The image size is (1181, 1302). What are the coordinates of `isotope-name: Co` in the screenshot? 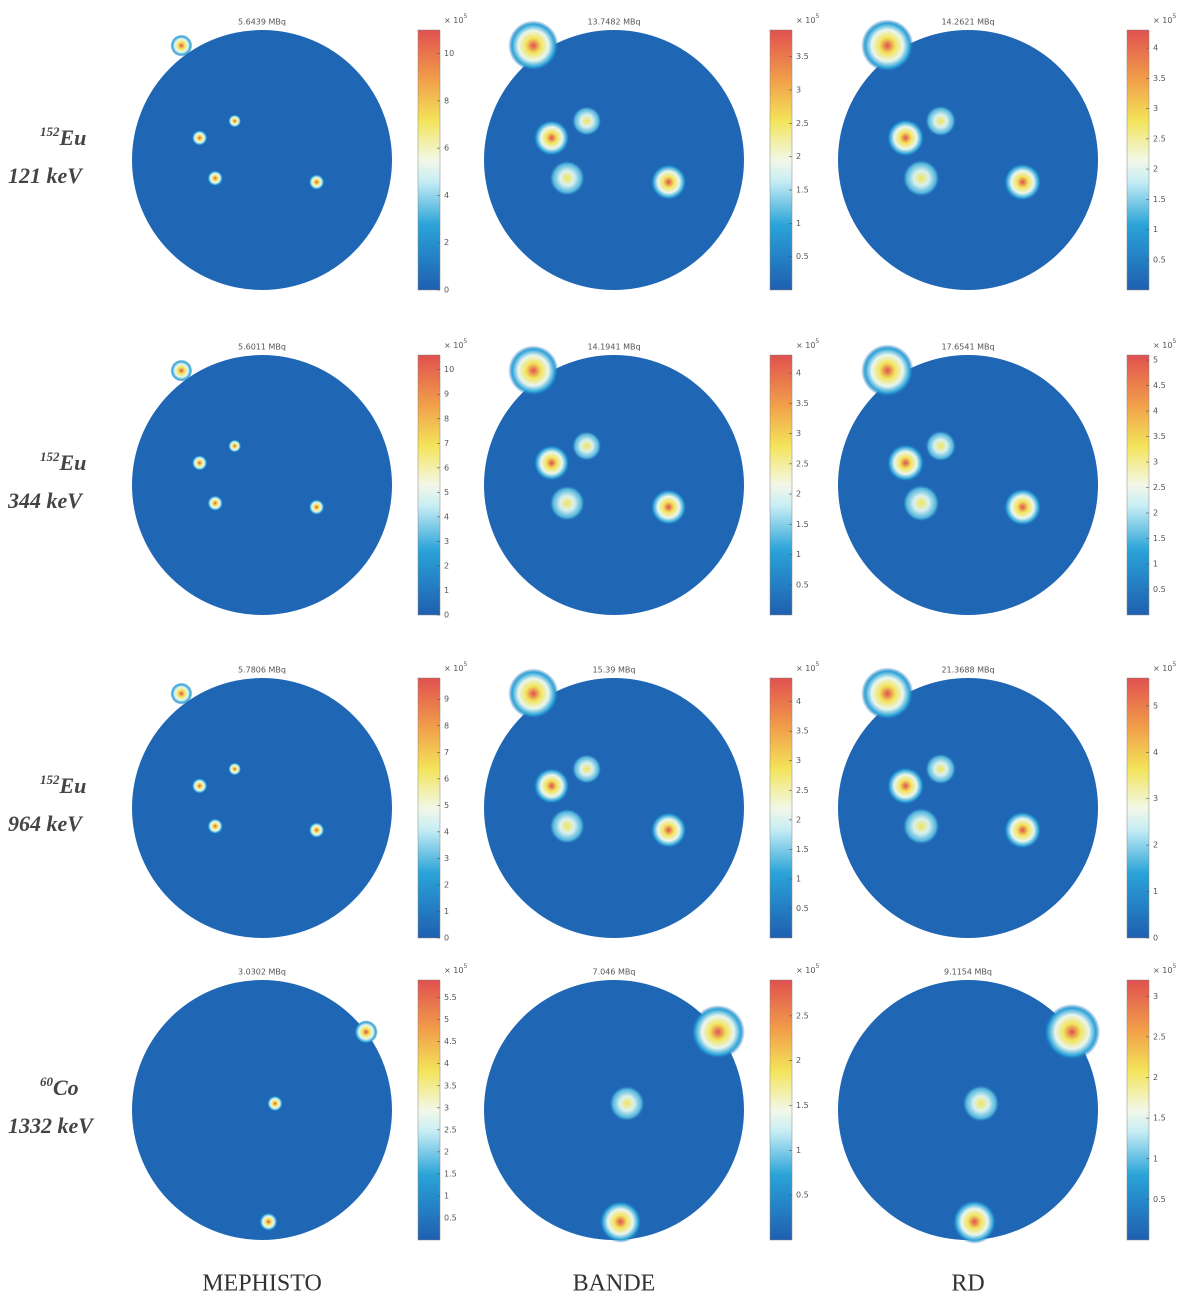 It's located at (66, 1087).